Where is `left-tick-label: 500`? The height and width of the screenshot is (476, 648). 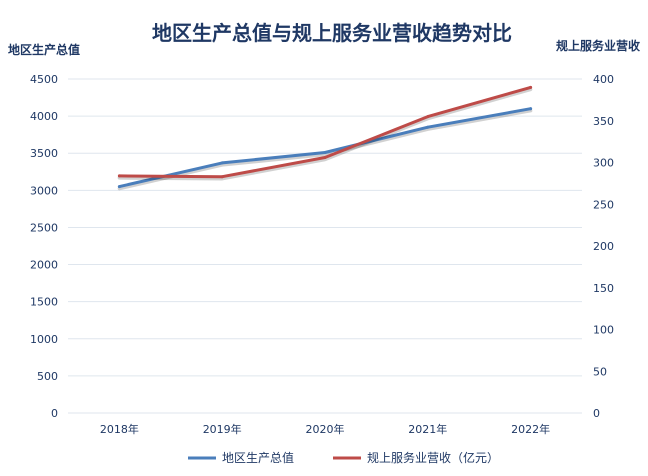 left-tick-label: 500 is located at coordinates (47, 376).